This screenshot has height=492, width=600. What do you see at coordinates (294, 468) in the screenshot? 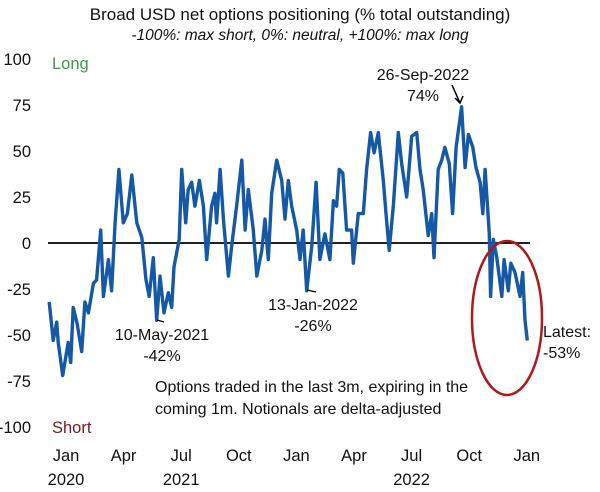
I see `x-axis: Jan Apr Jul Oct Jan Apr Jul Oct Jan 2020 2021 2022` at bounding box center [294, 468].